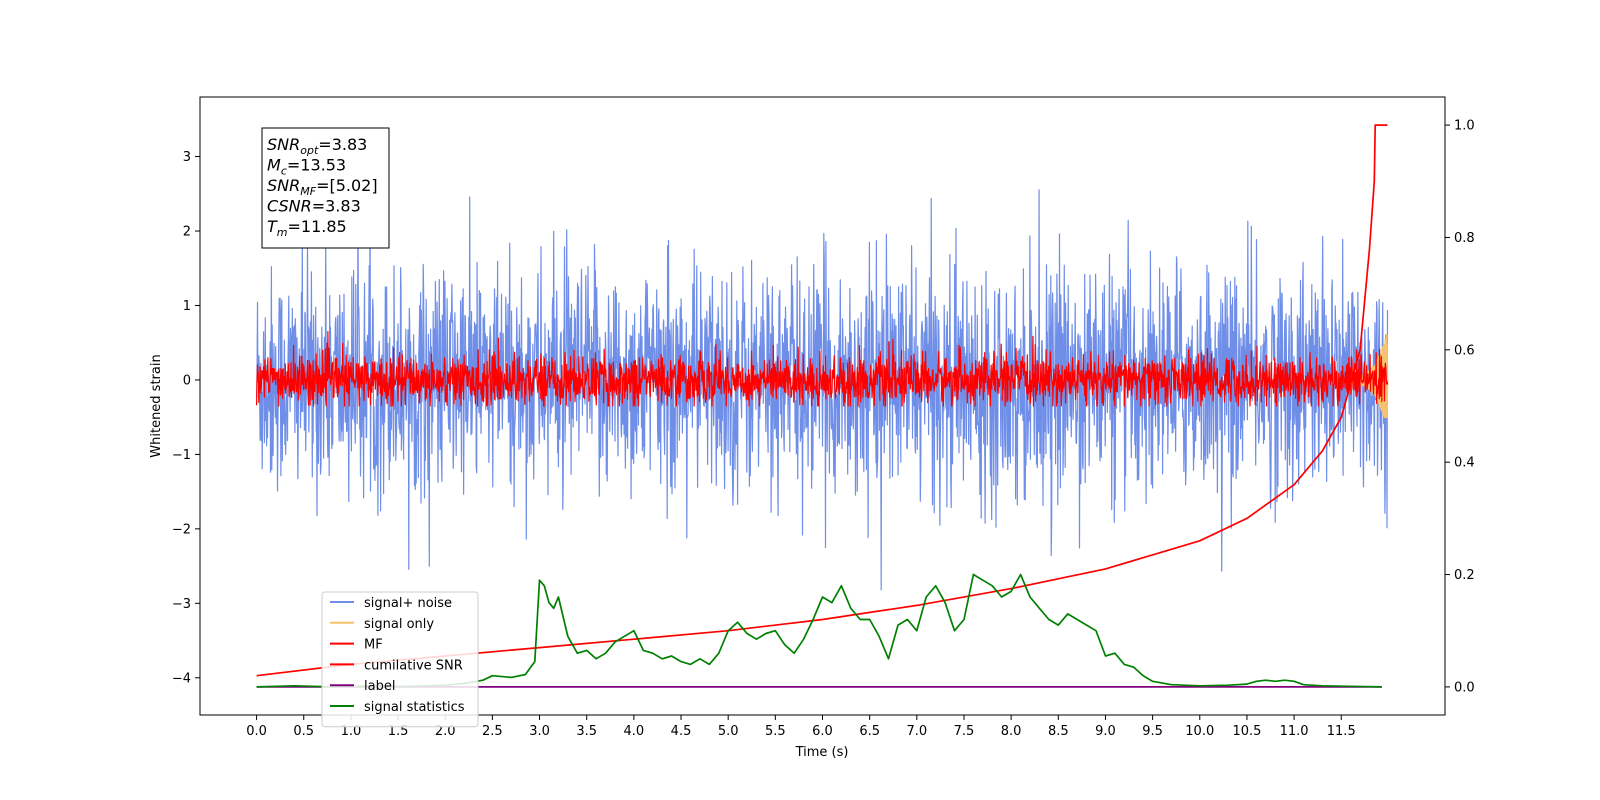  Describe the element at coordinates (322, 187) in the screenshot. I see `annotation-line: SNRMF=[5.02]` at that location.